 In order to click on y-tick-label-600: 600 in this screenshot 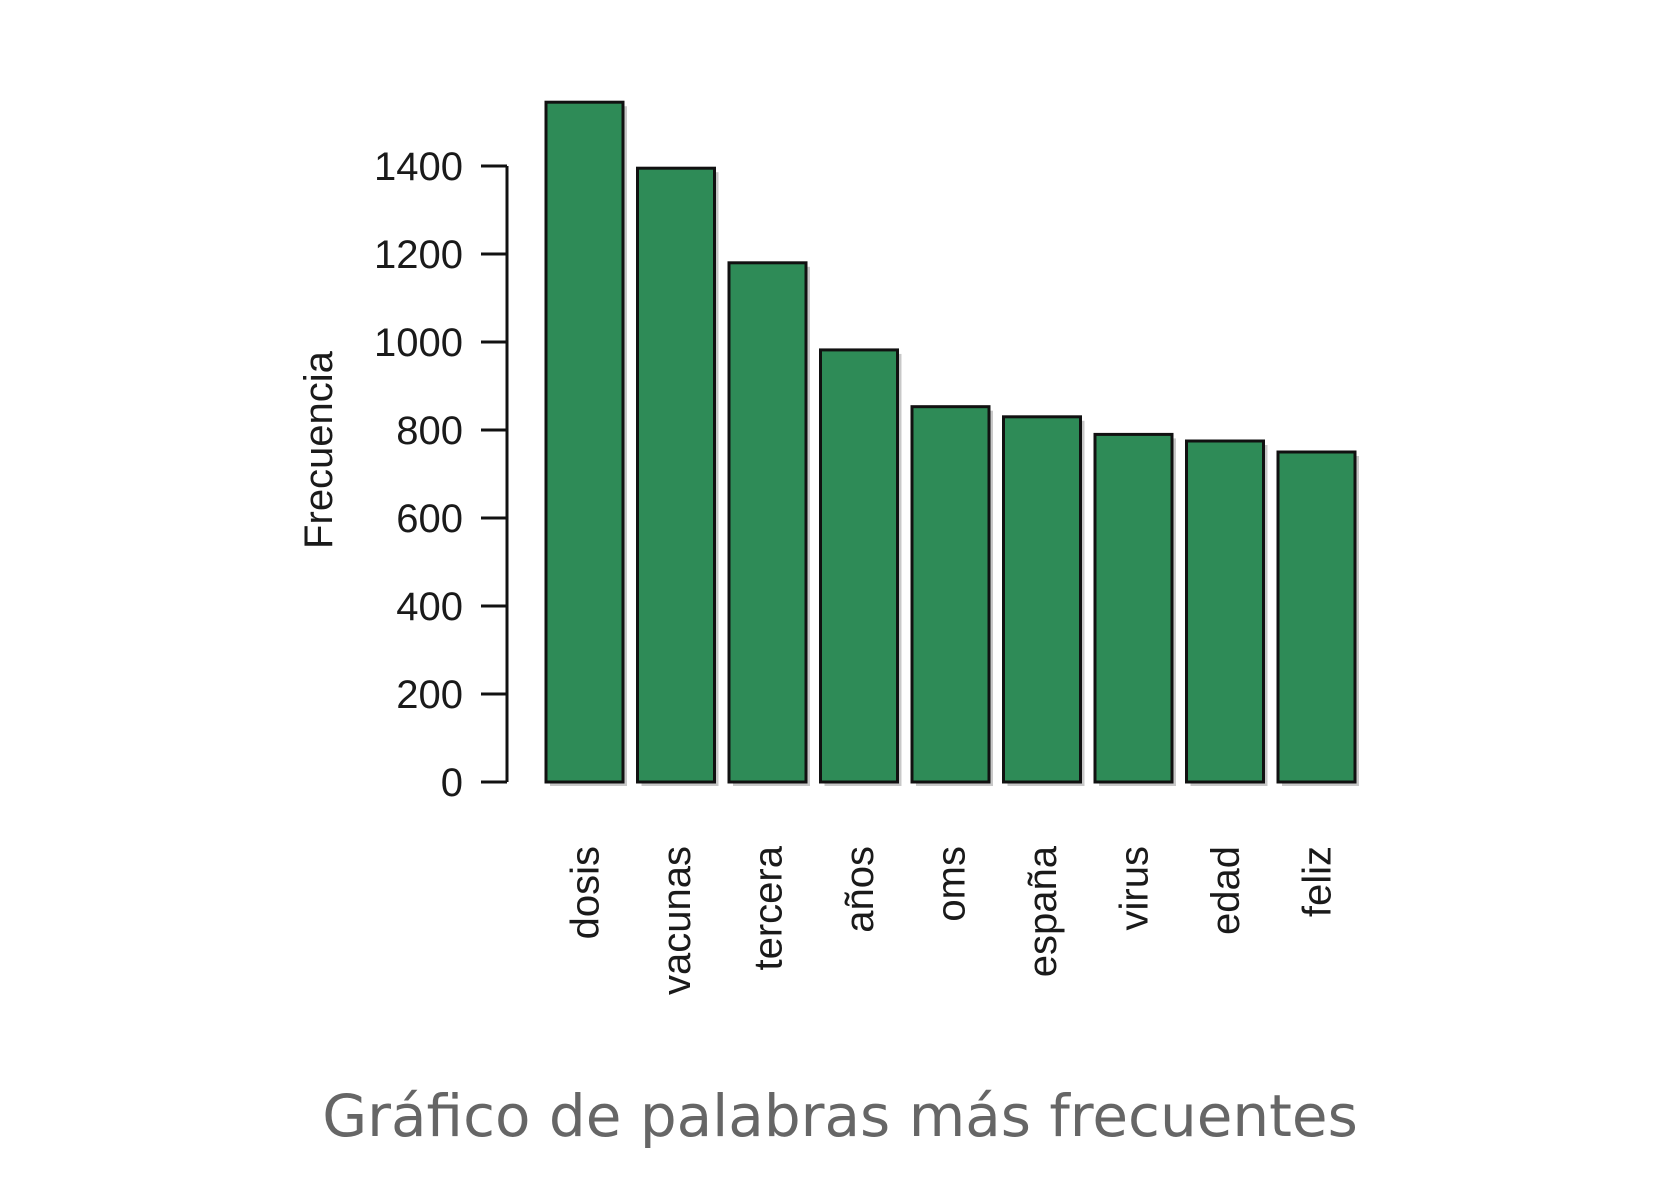, I will do `click(429, 519)`.